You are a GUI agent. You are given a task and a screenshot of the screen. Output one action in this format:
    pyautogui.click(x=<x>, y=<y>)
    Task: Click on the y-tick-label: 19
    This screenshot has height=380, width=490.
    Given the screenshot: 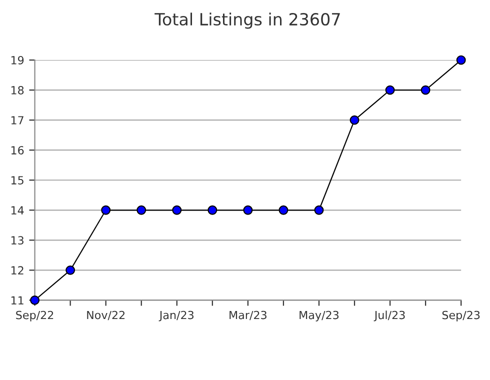 What is the action you would take?
    pyautogui.click(x=17, y=60)
    